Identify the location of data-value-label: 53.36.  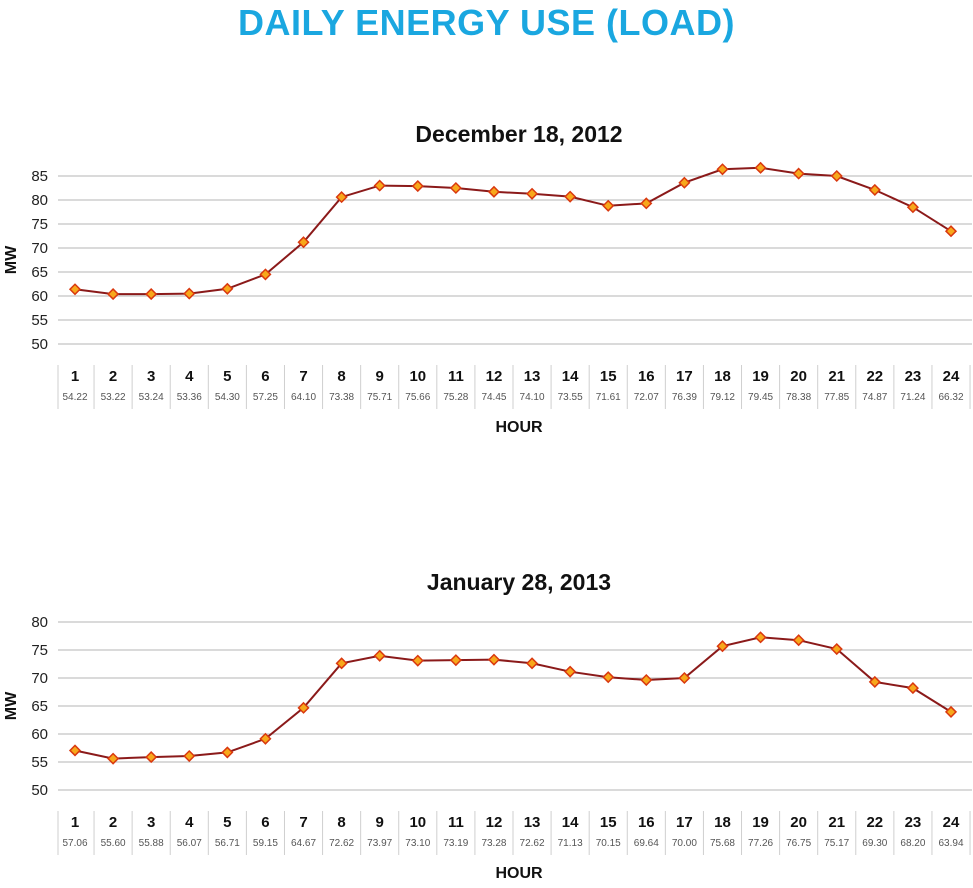
(189, 397).